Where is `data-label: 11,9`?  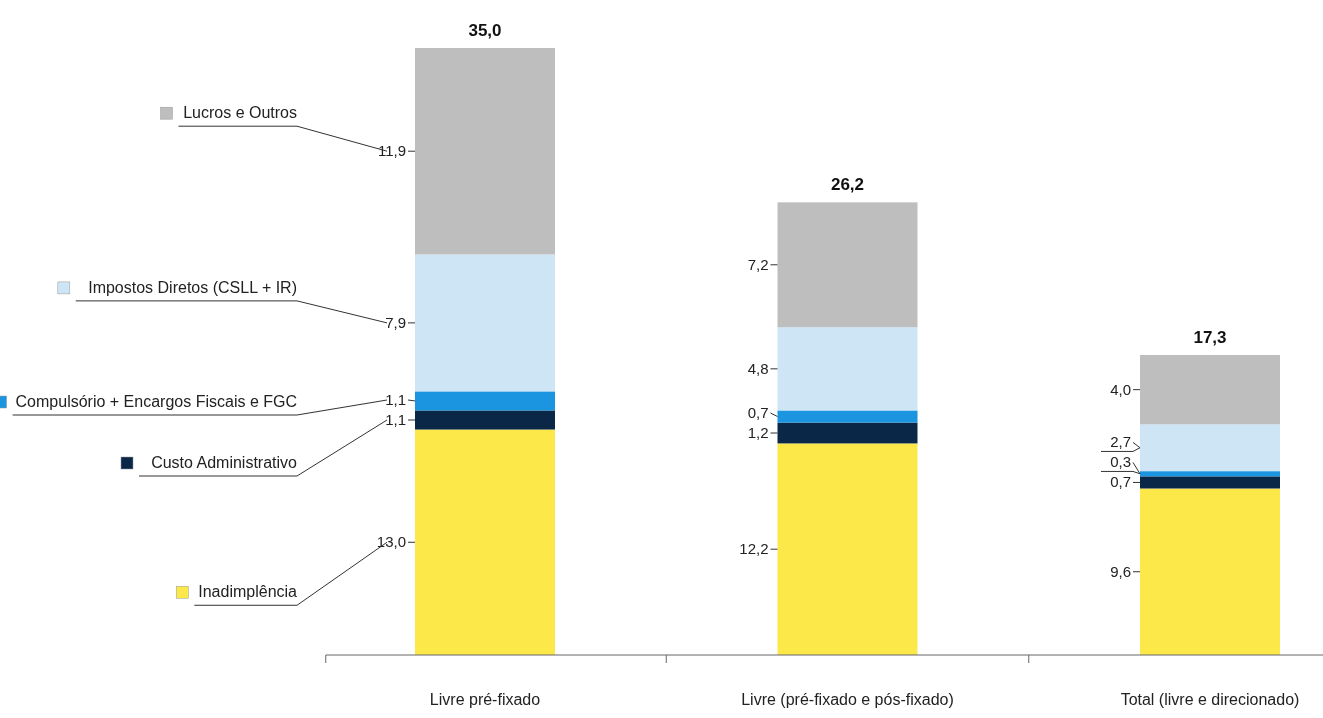 data-label: 11,9 is located at coordinates (391, 151).